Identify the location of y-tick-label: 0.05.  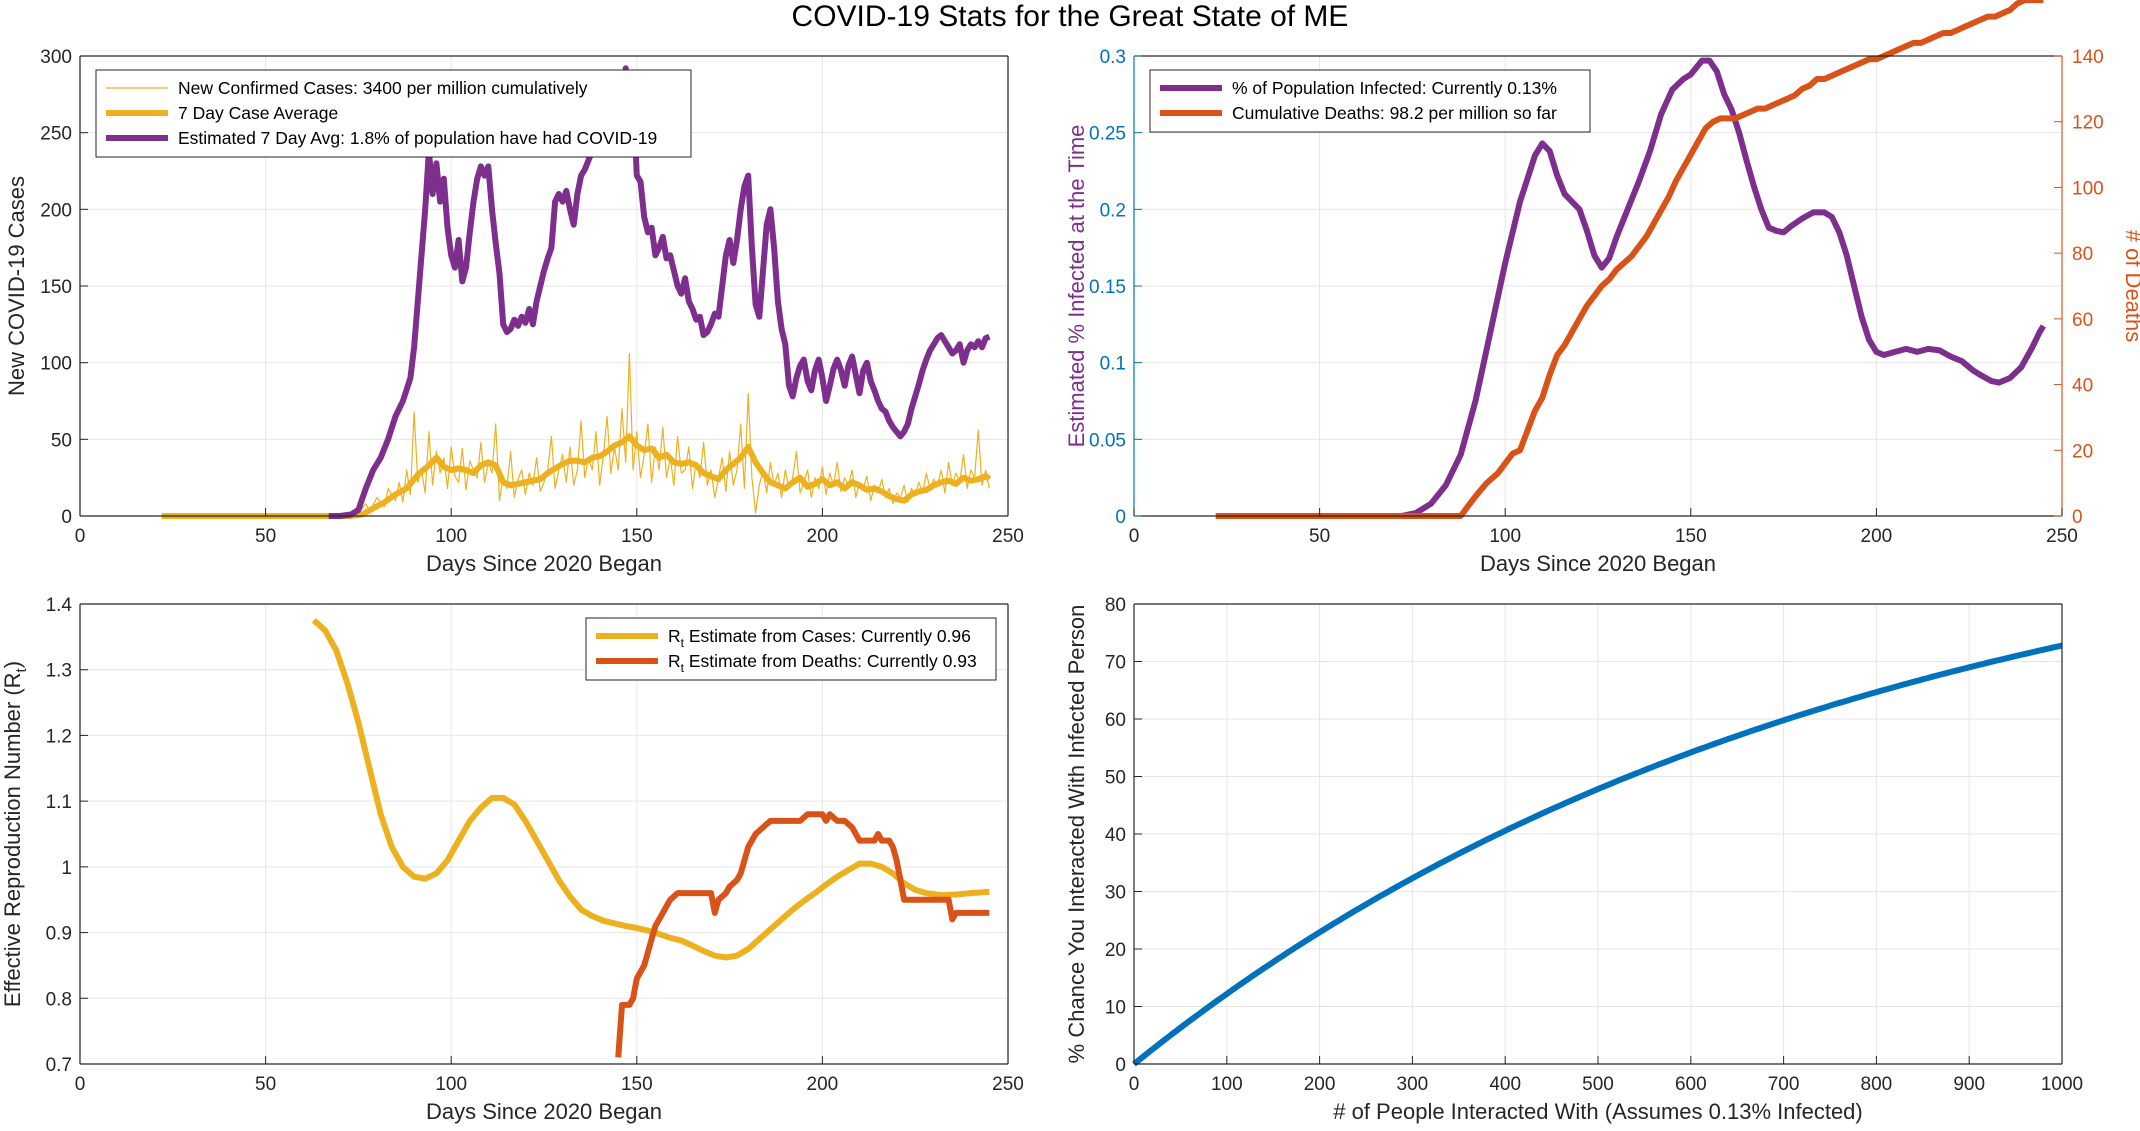
(1107, 440).